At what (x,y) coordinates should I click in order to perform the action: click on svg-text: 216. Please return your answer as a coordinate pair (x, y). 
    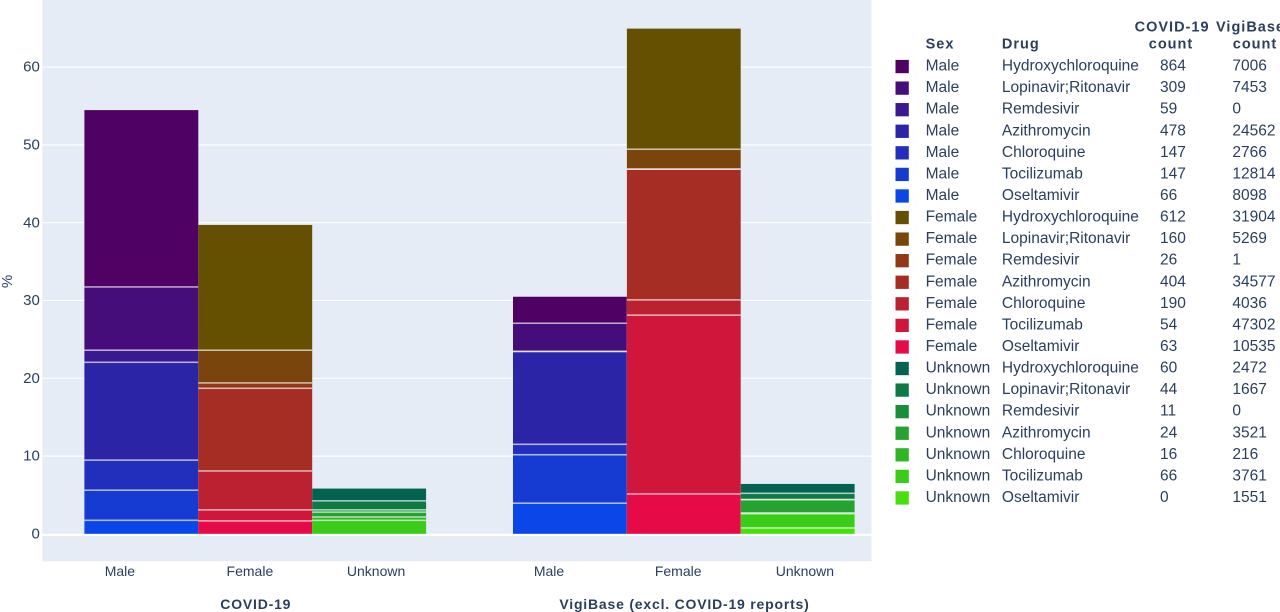
    Looking at the image, I should click on (1245, 454).